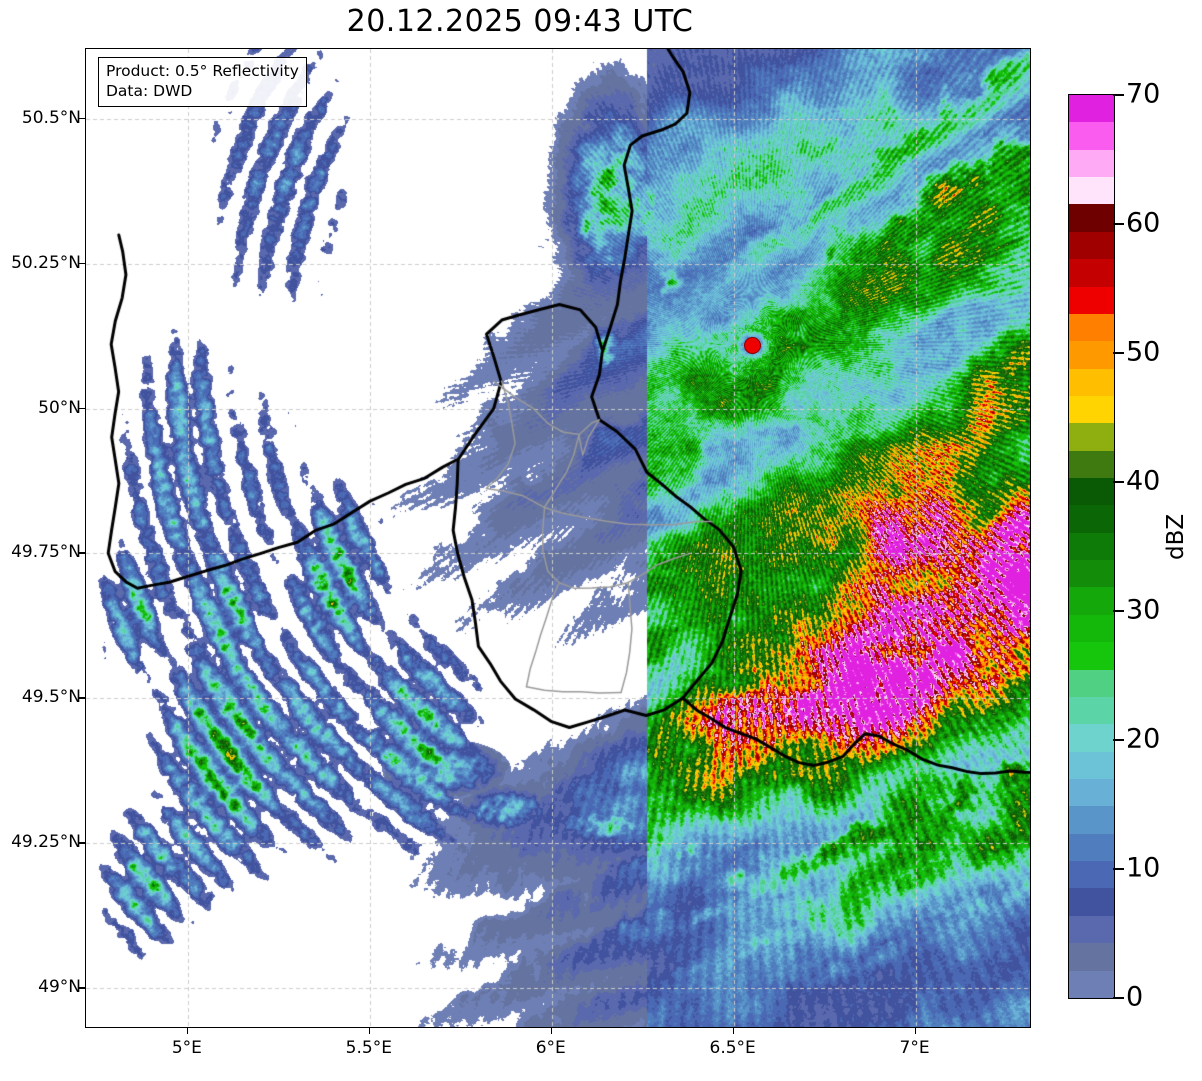 The image size is (1202, 1081). What do you see at coordinates (59, 987) in the screenshot?
I see `y-axis-tick-label: 49°N` at bounding box center [59, 987].